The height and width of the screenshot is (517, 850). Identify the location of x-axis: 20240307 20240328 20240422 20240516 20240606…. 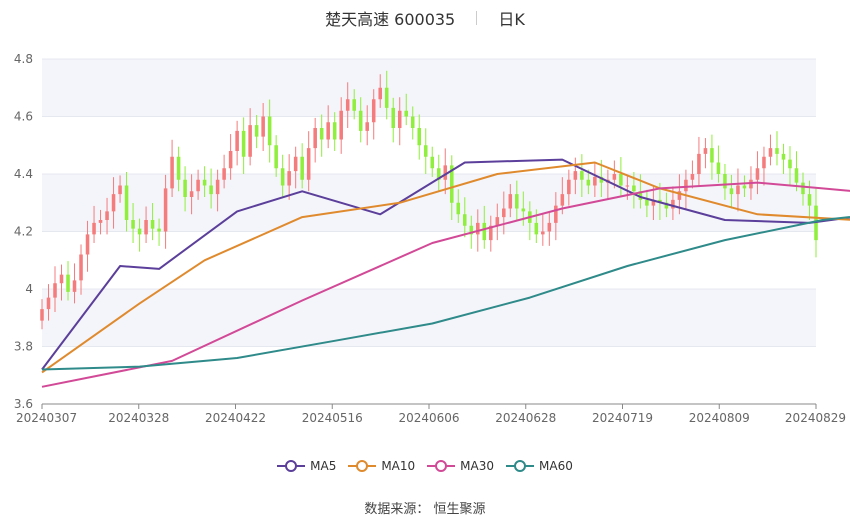
(431, 414).